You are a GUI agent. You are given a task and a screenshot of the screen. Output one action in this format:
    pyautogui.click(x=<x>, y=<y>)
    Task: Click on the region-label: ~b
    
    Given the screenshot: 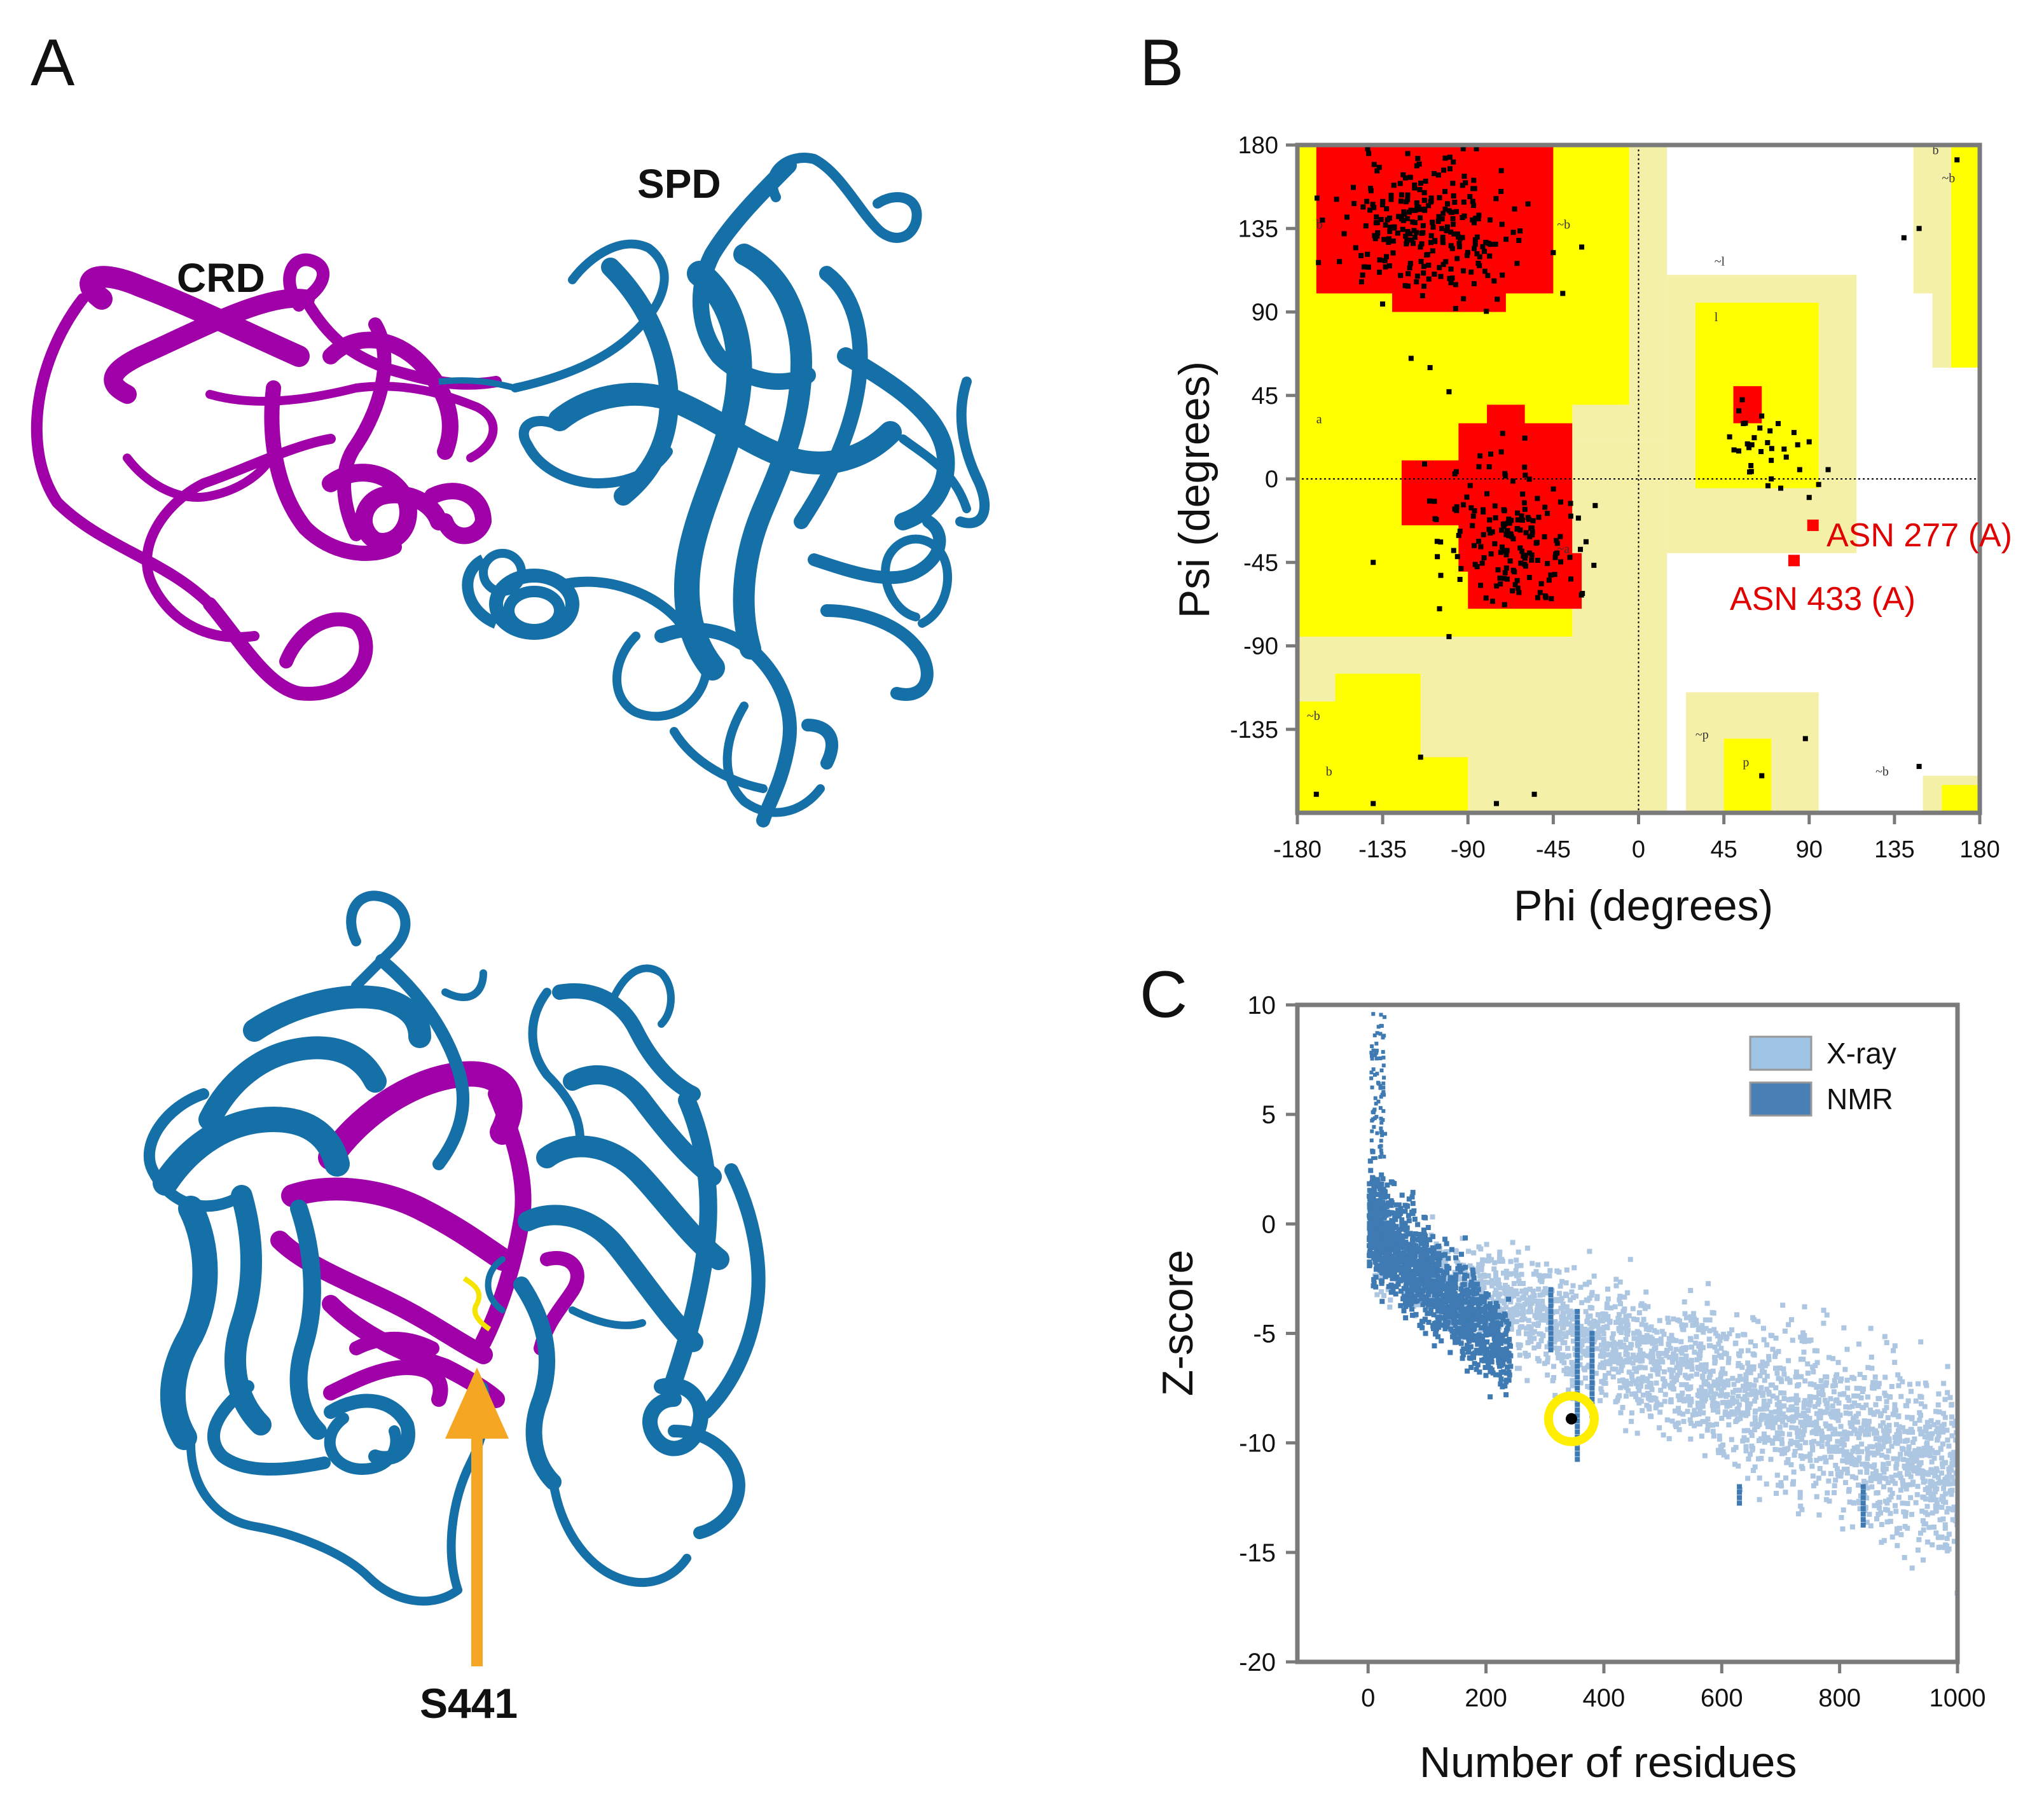 What is the action you would take?
    pyautogui.click(x=1882, y=772)
    